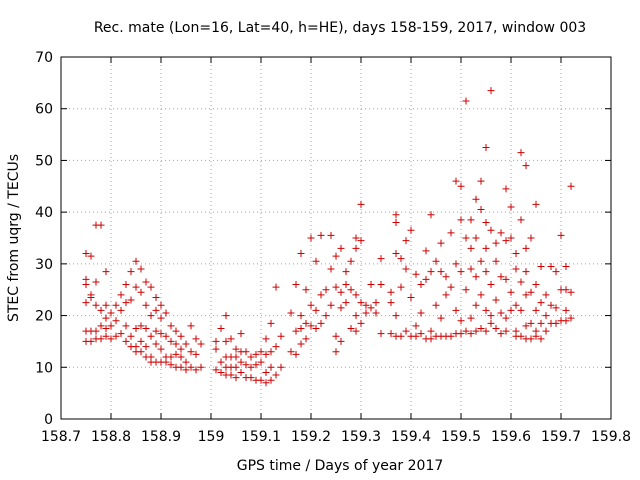 The width and height of the screenshot is (640, 480). I want to click on y-tick-label: 70, so click(44, 58).